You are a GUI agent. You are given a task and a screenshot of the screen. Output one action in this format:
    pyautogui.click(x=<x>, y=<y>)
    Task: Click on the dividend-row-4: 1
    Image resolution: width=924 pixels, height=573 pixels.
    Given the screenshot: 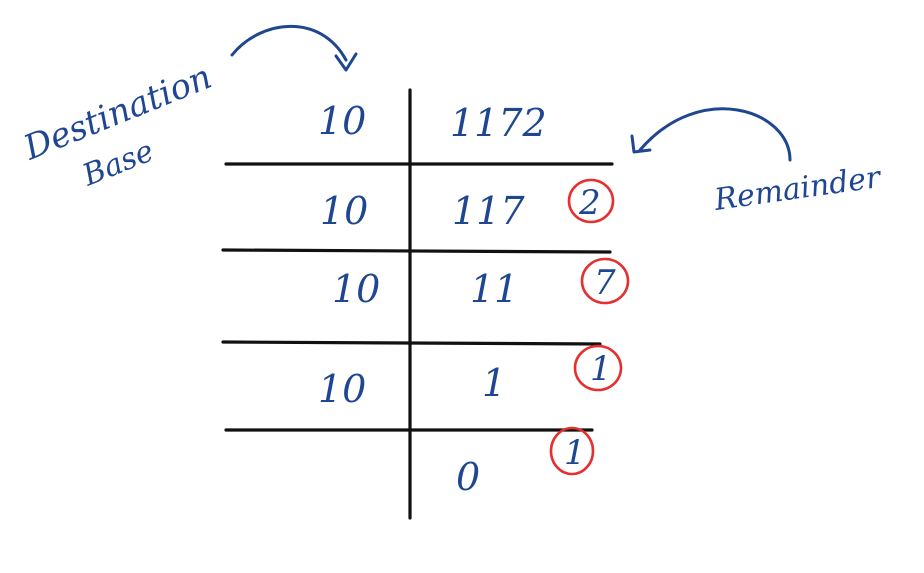 What is the action you would take?
    pyautogui.click(x=494, y=383)
    